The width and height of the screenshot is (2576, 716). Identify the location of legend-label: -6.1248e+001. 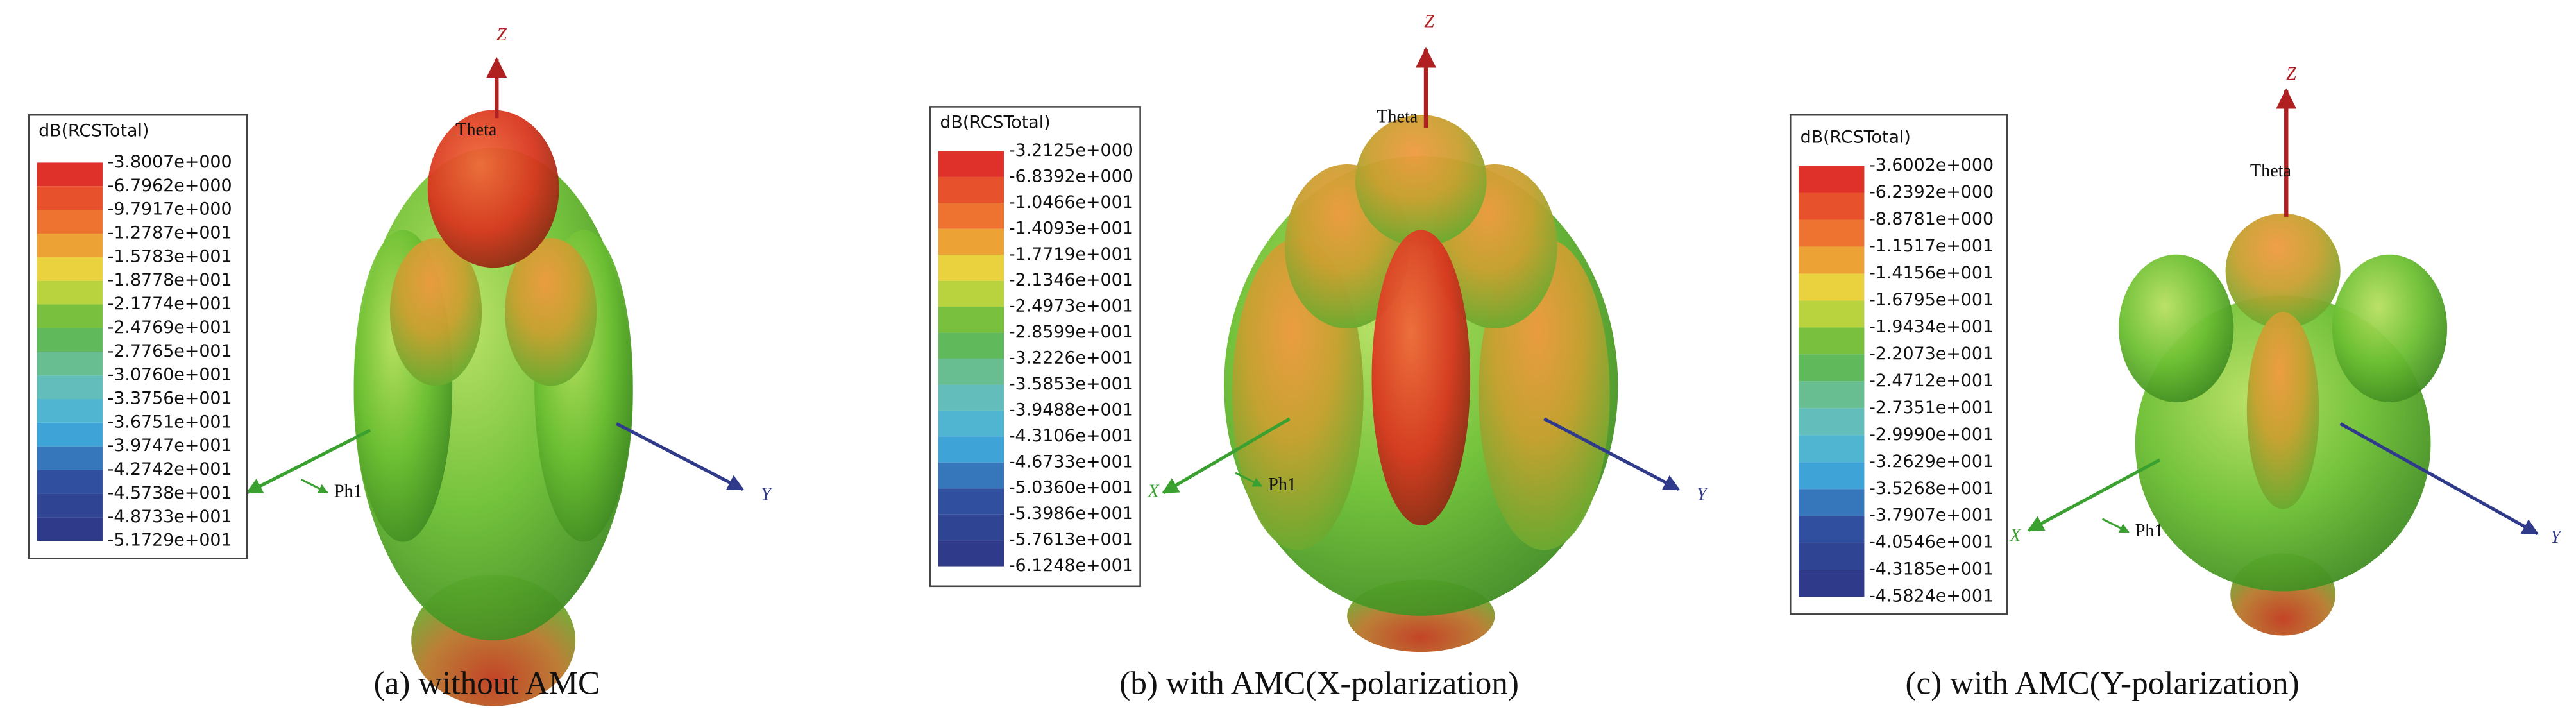
(1071, 565).